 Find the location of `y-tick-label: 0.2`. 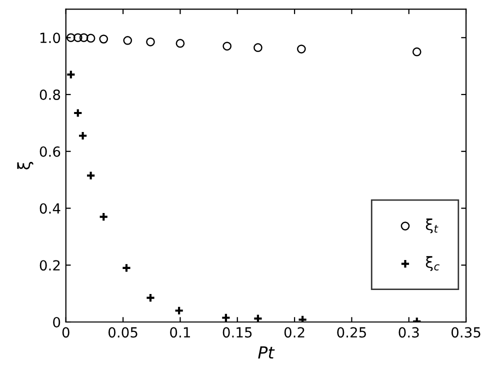

y-tick-label: 0.2 is located at coordinates (50, 265).